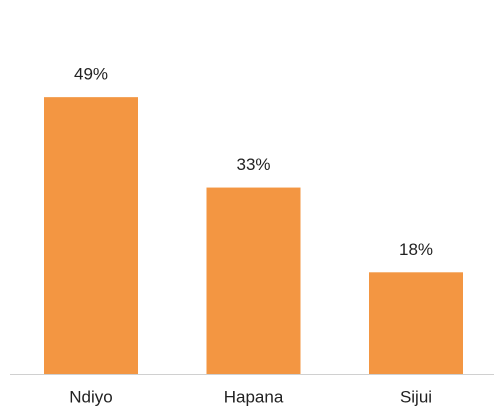 This screenshot has height=416, width=494. I want to click on x-tick-label: Sijui, so click(416, 396).